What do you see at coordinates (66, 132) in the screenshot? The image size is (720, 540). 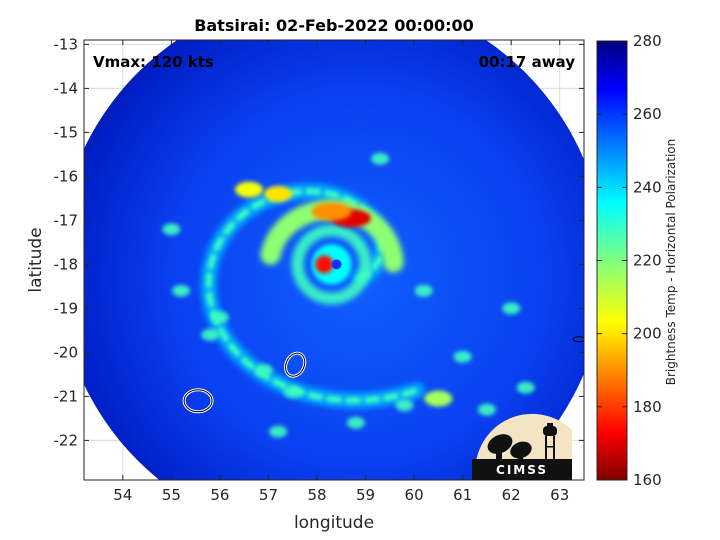 I see `y-tick-label: -15` at bounding box center [66, 132].